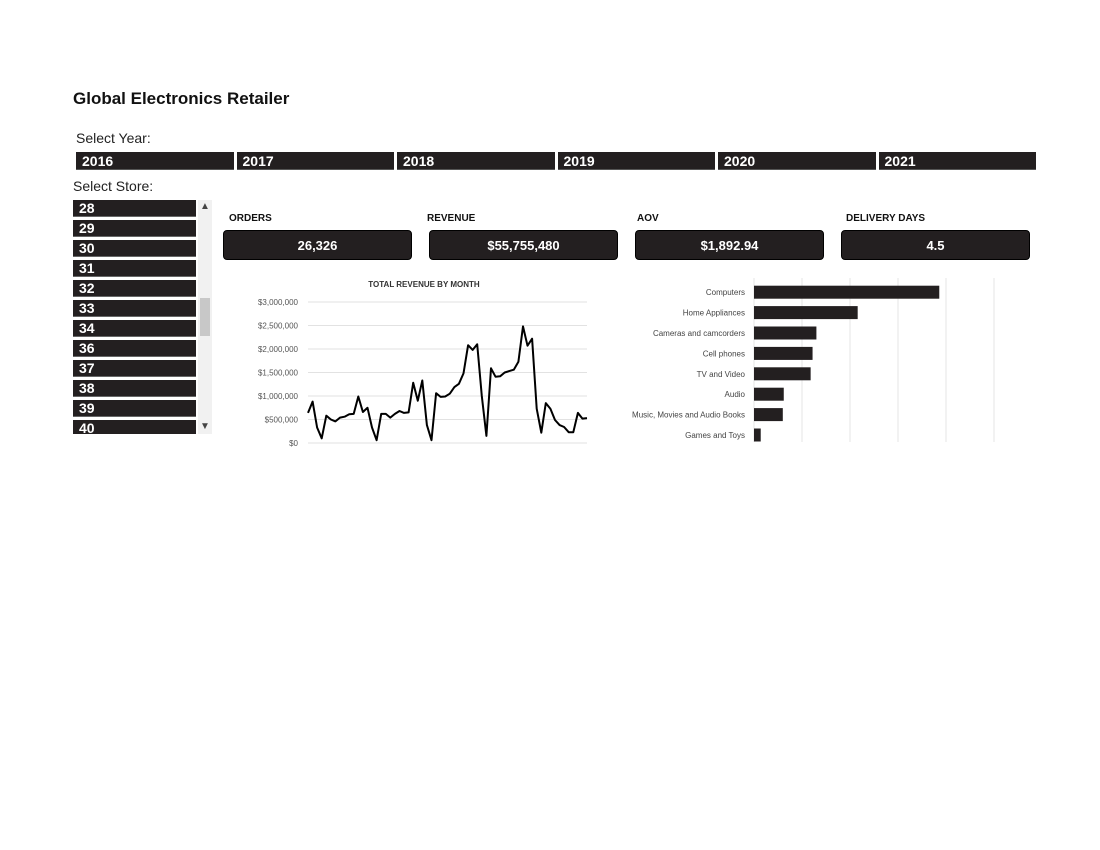 Image resolution: width=1100 pixels, height=850 pixels. Describe the element at coordinates (134, 208) in the screenshot. I see `store-button-28: 28` at that location.